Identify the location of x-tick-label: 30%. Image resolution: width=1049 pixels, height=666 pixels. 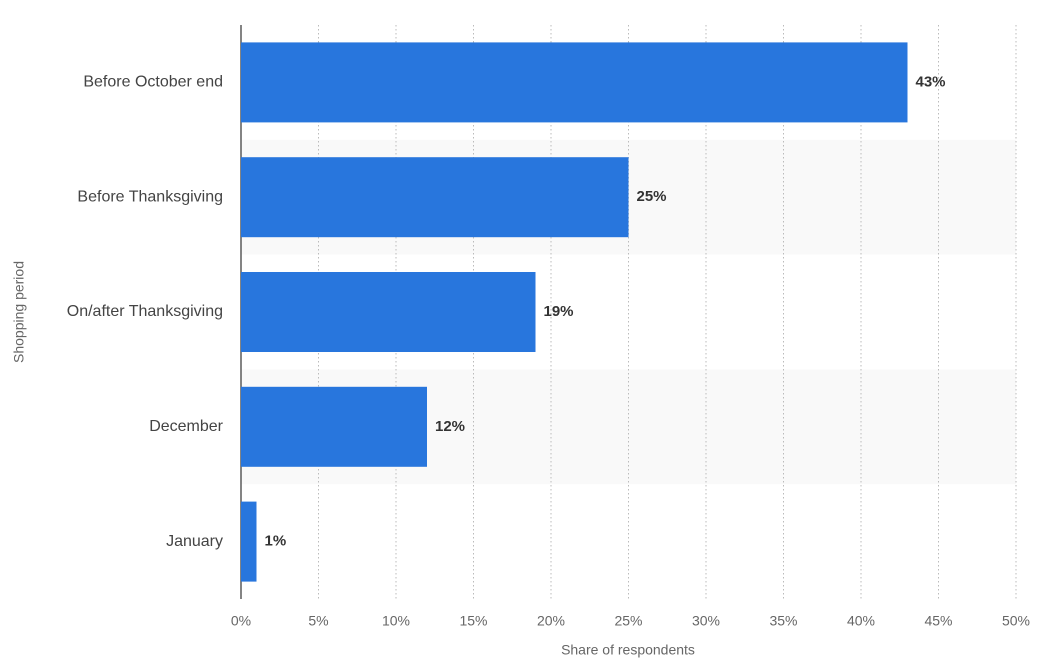
(706, 621).